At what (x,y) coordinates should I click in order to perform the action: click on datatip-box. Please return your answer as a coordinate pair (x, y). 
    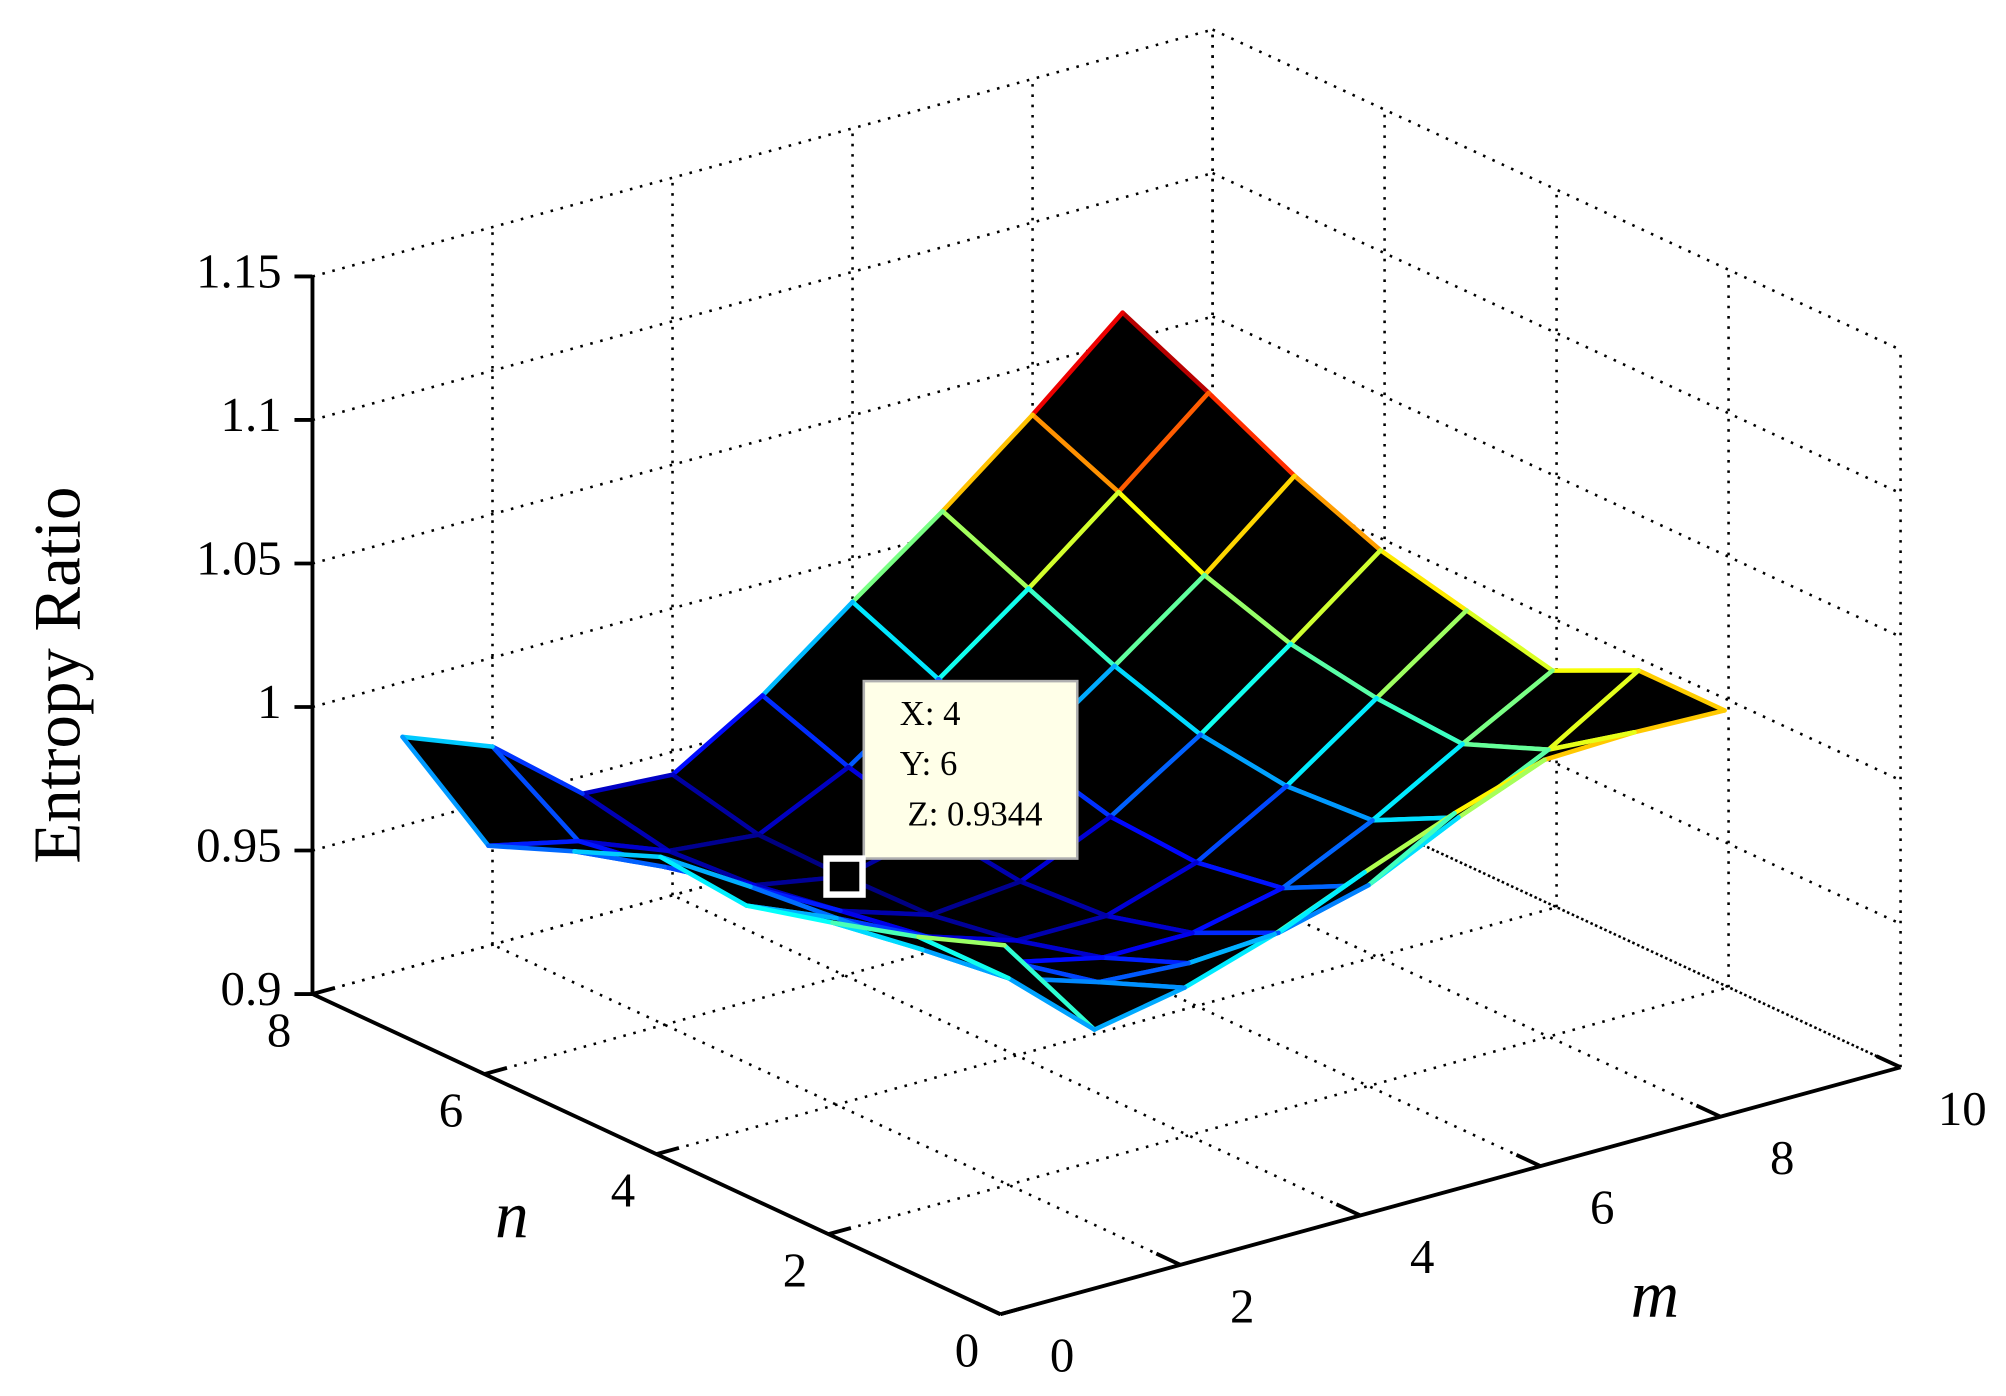
    Looking at the image, I should click on (970, 769).